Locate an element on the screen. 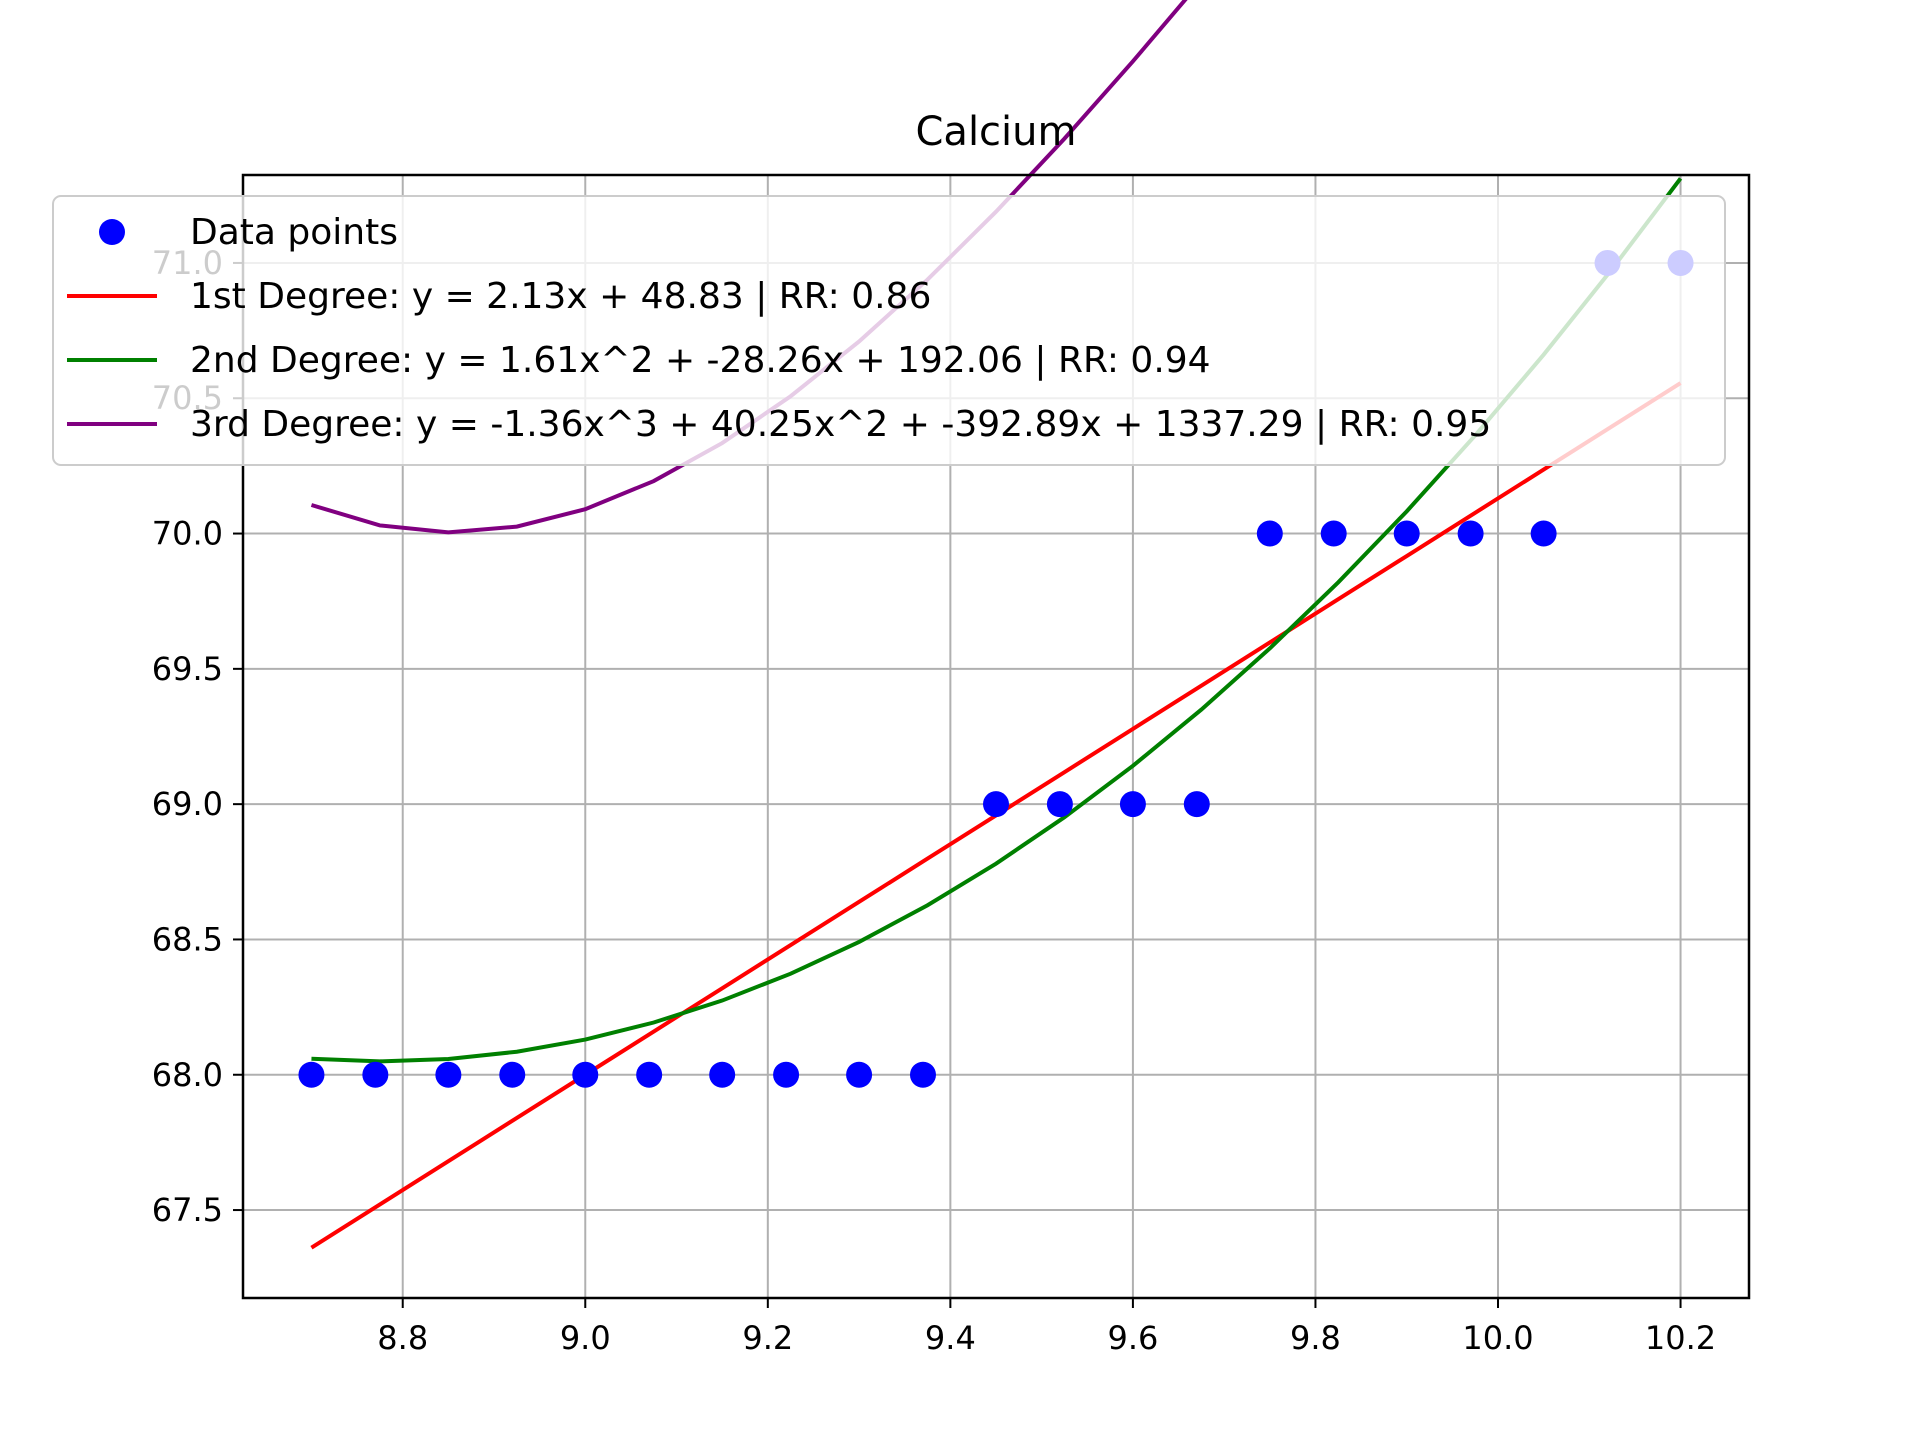  x-tick-label: 9.4 is located at coordinates (950, 1338).